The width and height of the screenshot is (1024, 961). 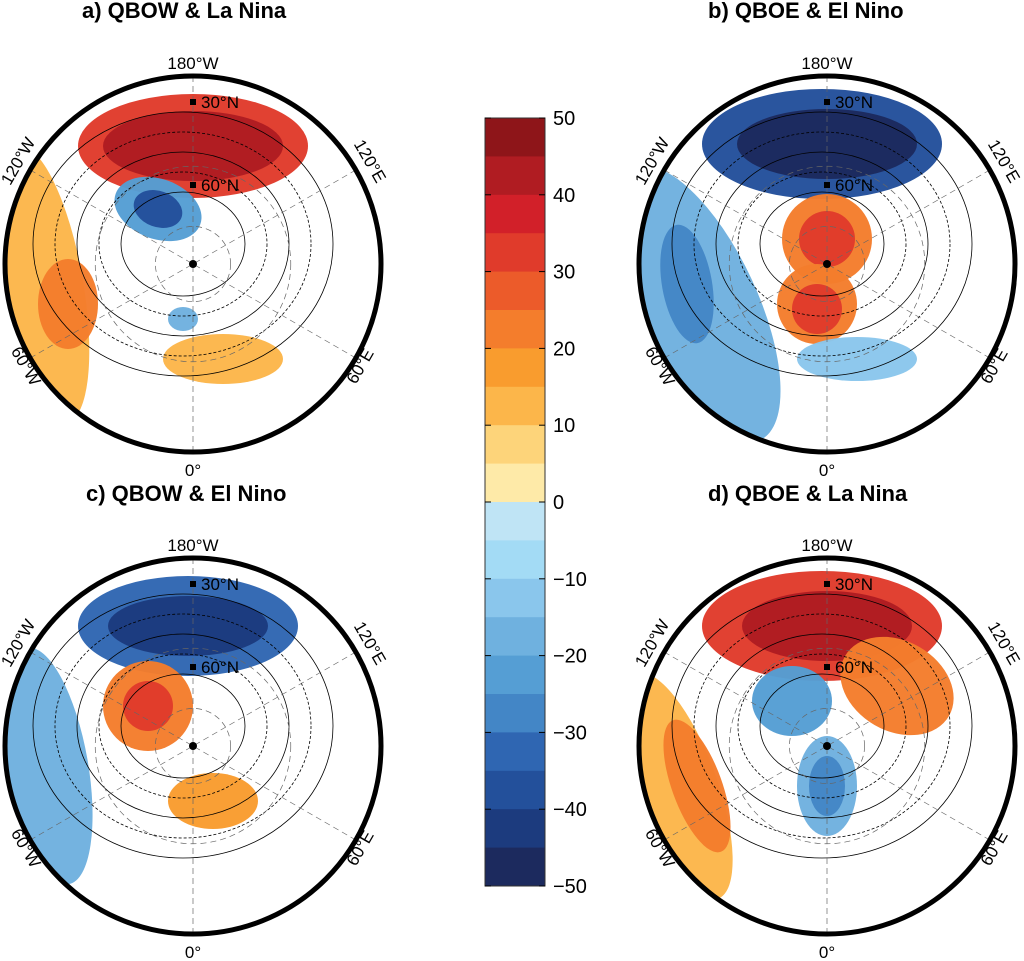 I want to click on colorbar-tick-label: −50, so click(x=570, y=887).